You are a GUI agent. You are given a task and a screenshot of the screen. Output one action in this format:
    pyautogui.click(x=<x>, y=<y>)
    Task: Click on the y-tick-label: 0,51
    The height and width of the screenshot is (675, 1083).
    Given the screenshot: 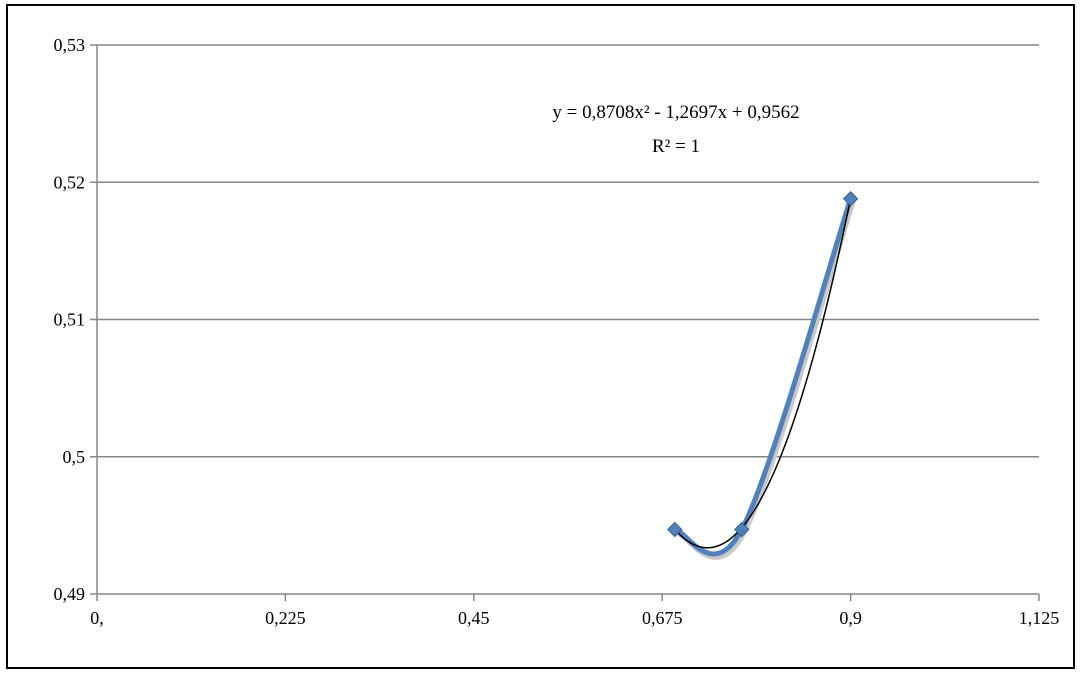 What is the action you would take?
    pyautogui.click(x=70, y=320)
    